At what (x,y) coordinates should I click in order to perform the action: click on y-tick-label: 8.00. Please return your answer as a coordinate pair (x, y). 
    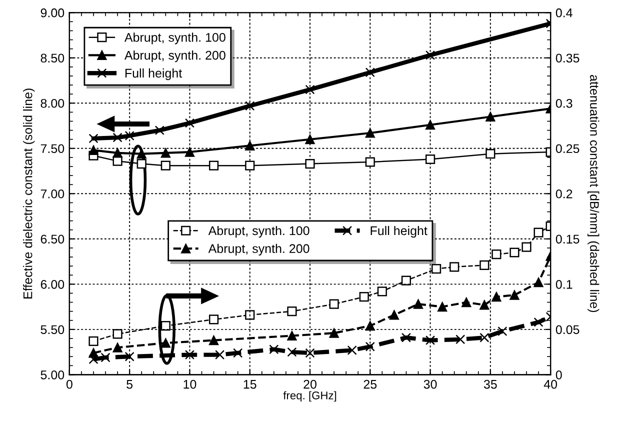
    Looking at the image, I should click on (52, 103).